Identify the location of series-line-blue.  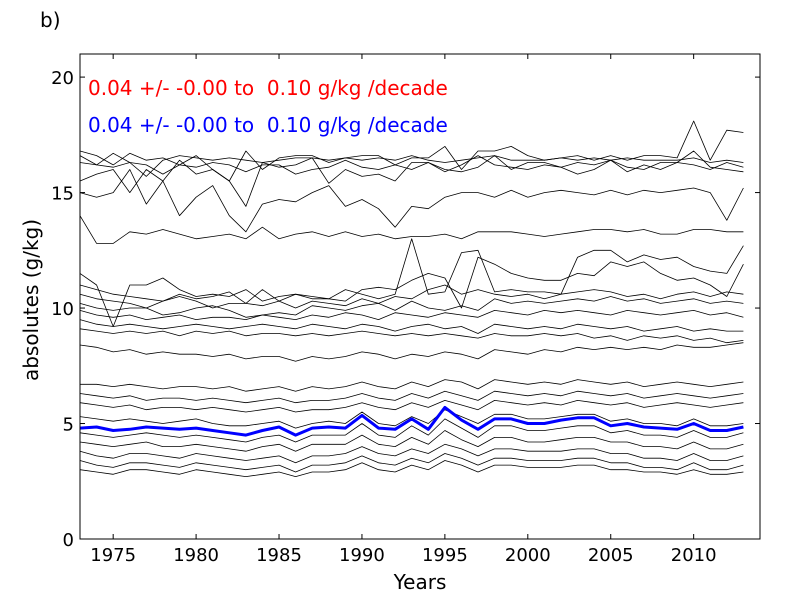
(411, 421).